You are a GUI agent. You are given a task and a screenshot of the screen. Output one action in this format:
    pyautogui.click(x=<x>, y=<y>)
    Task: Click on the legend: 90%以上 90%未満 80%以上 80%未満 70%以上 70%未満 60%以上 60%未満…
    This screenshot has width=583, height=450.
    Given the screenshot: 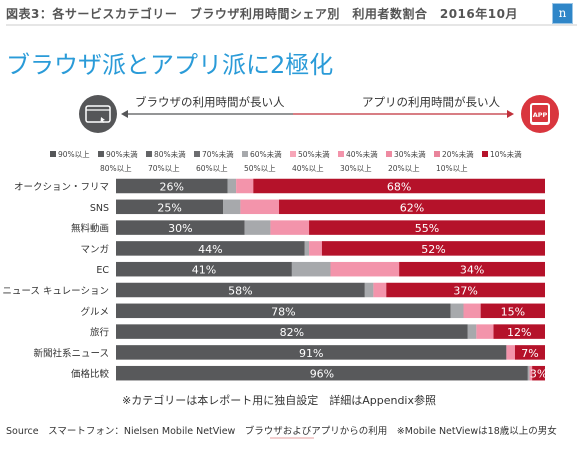 What is the action you would take?
    pyautogui.click(x=286, y=161)
    